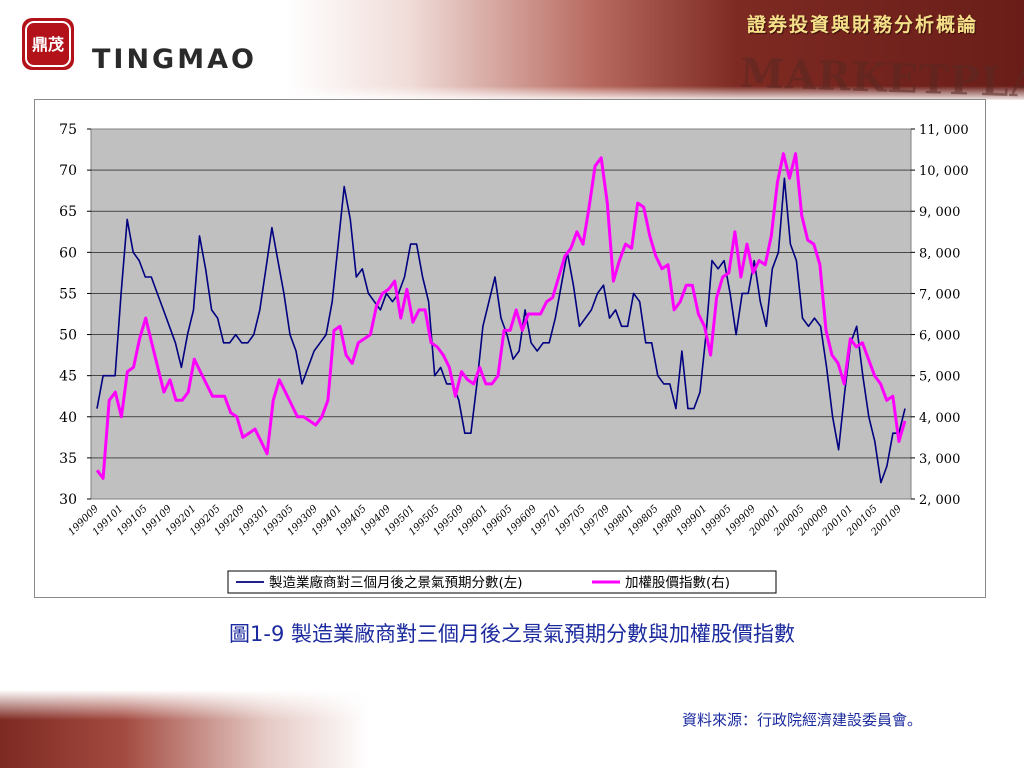 The height and width of the screenshot is (768, 1024). Describe the element at coordinates (512, 705) in the screenshot. I see `footer-fade` at that location.